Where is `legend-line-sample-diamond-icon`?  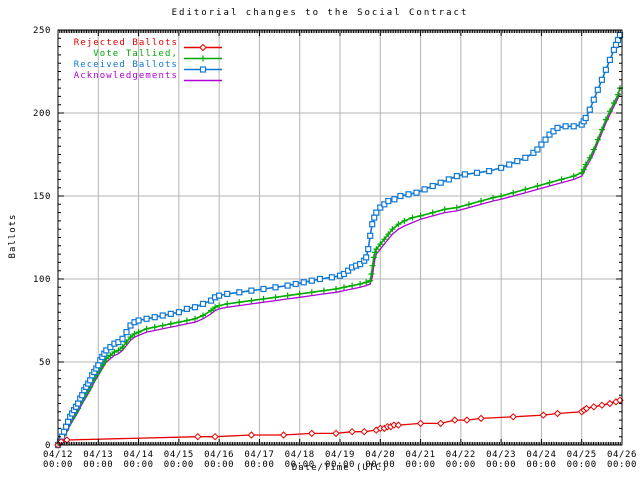
legend-line-sample-diamond-icon is located at coordinates (203, 45).